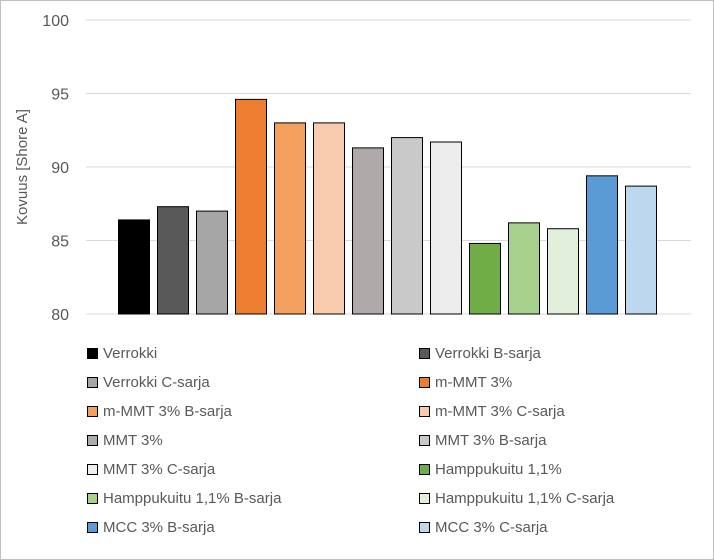 This screenshot has width=714, height=560. Describe the element at coordinates (500, 411) in the screenshot. I see `legend-label: m-MMT 3% C-sarja` at that location.